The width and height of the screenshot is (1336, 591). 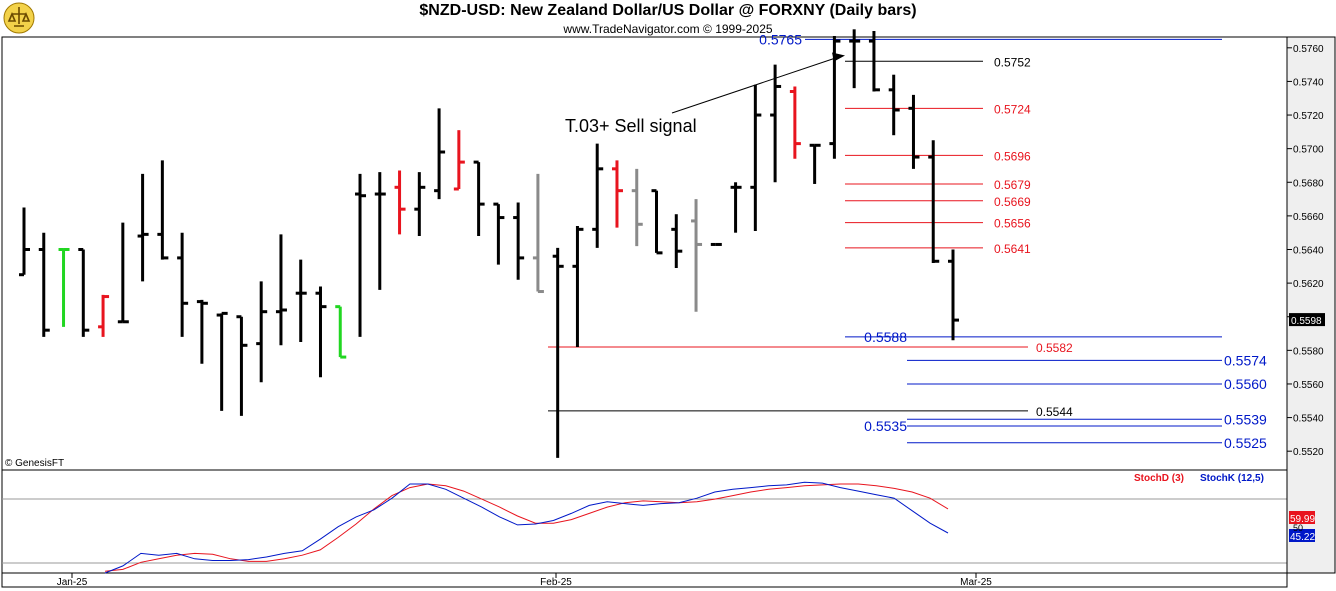 I want to click on level-label: 0.5560, so click(x=1245, y=384).